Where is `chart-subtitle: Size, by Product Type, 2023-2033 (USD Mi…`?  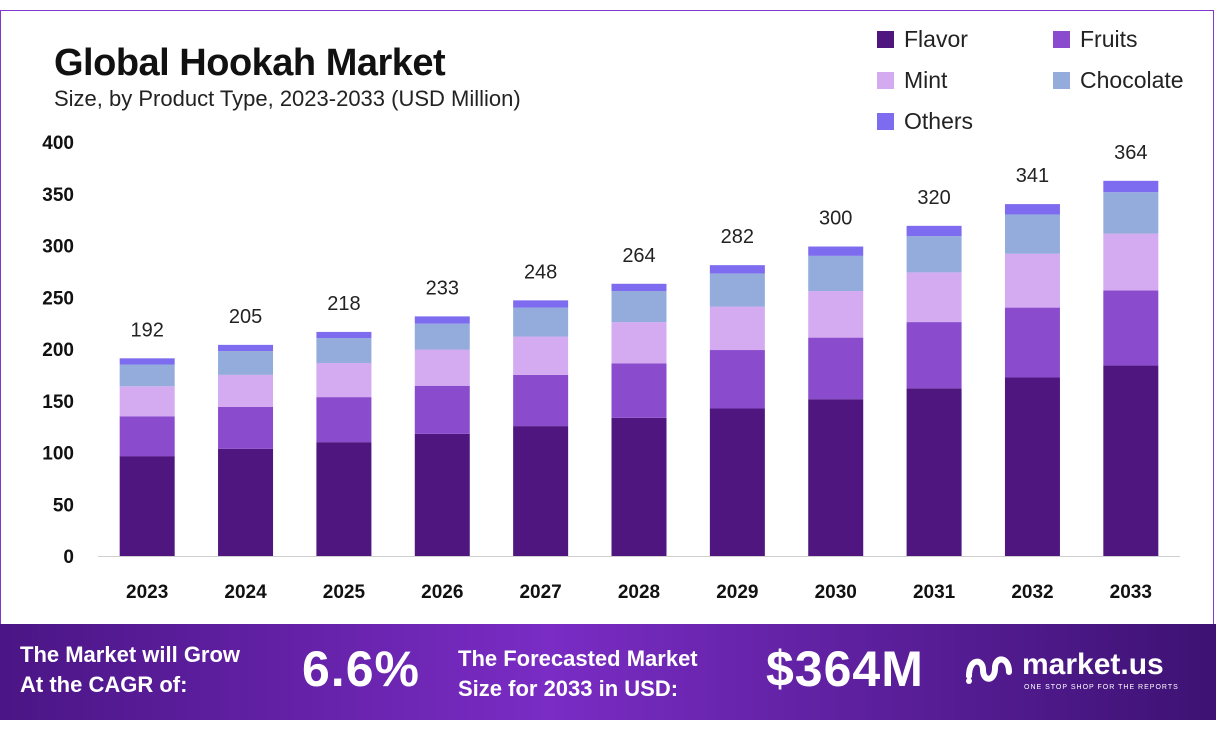 chart-subtitle: Size, by Product Type, 2023-2033 (USD Mi… is located at coordinates (287, 98).